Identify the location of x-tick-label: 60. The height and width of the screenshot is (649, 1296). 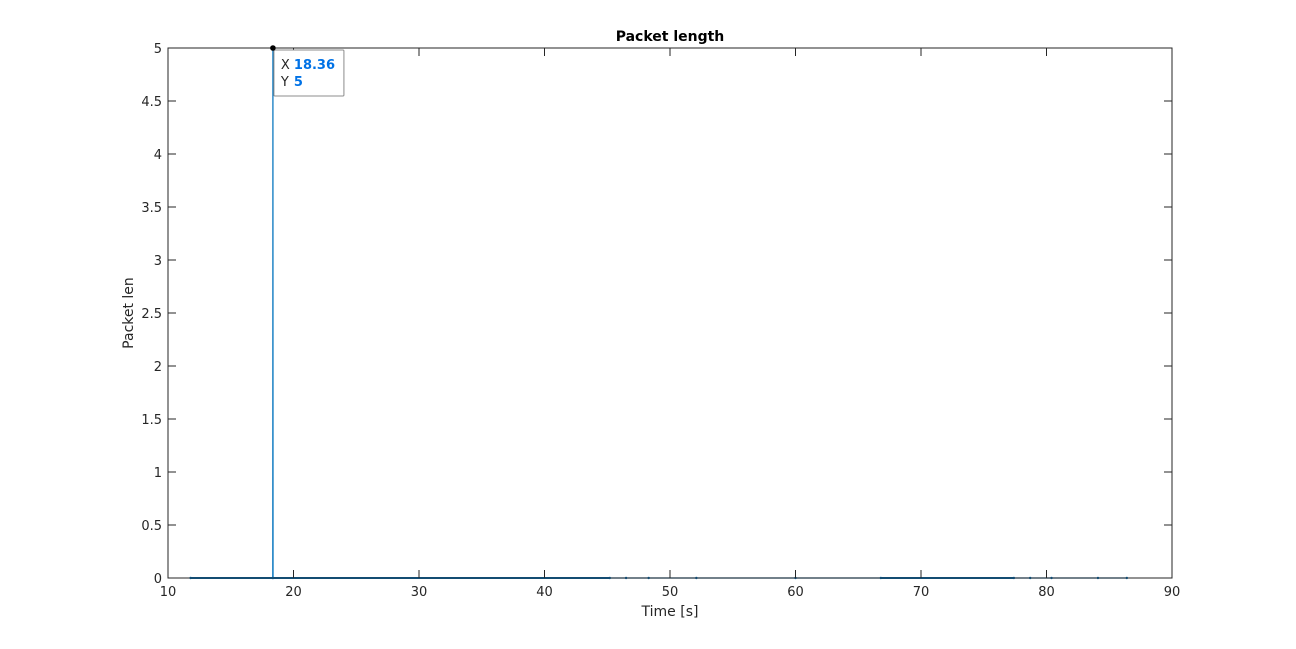
(795, 592).